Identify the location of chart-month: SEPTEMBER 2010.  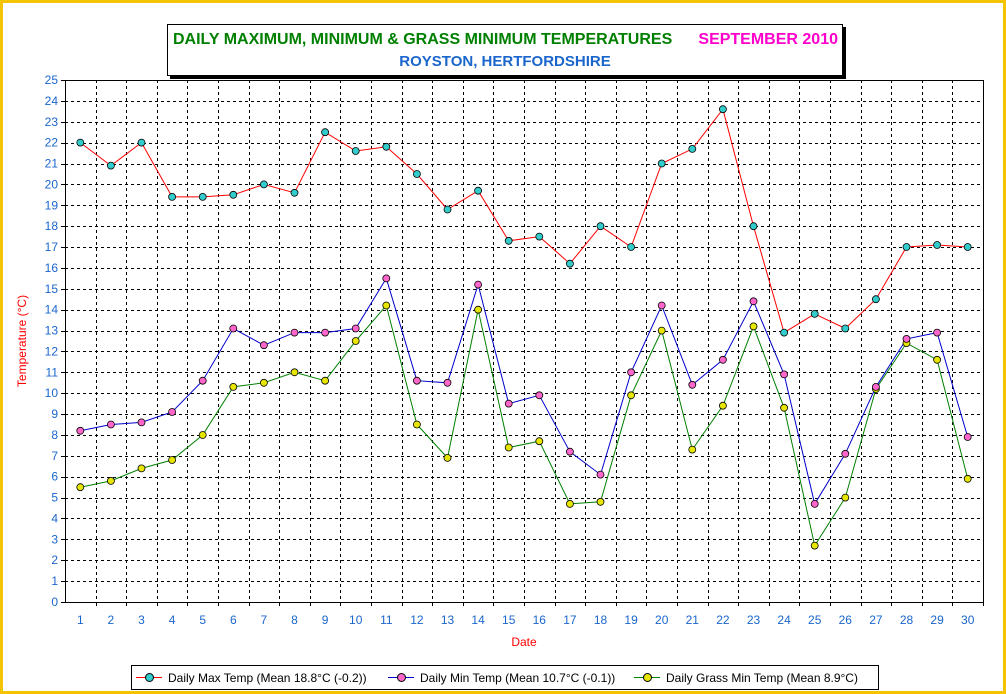
(768, 39).